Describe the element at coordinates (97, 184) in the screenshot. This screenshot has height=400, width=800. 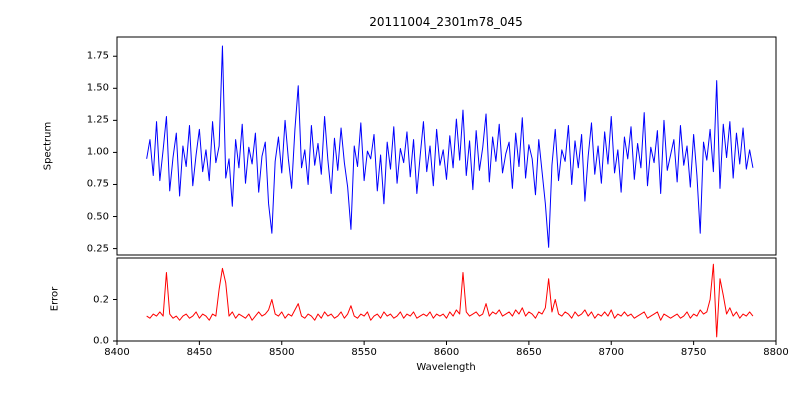
I see `y-tick-label: 0.75` at that location.